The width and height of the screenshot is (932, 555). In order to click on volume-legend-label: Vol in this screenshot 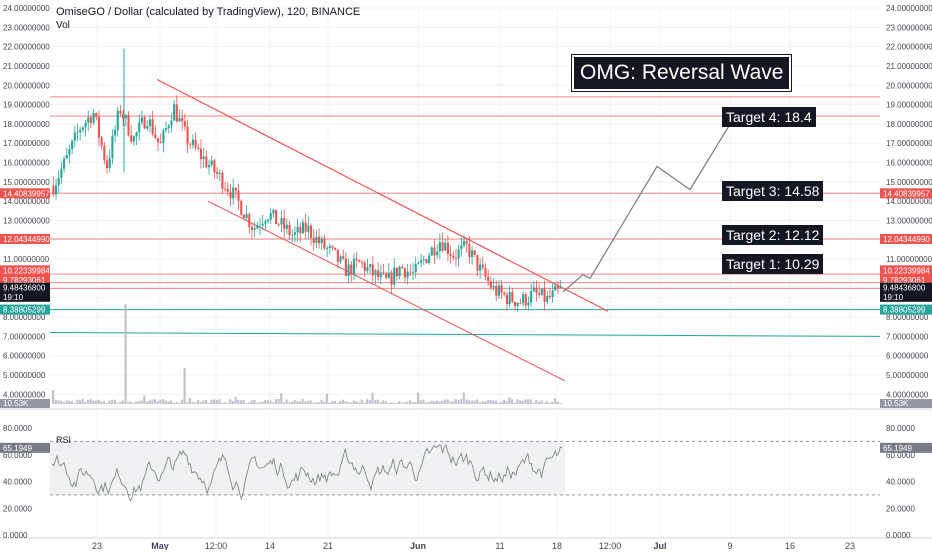, I will do `click(63, 25)`.